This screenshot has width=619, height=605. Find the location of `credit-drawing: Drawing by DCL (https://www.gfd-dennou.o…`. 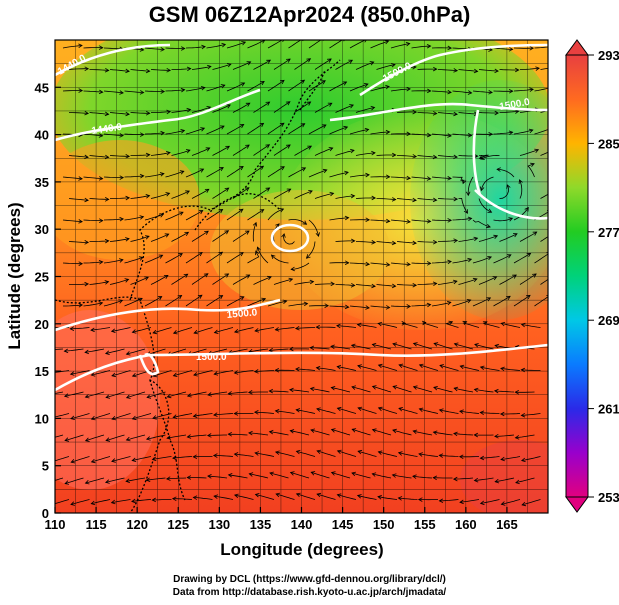

credit-drawing: Drawing by DCL (https://www.gfd-dennou.o… is located at coordinates (309, 579).